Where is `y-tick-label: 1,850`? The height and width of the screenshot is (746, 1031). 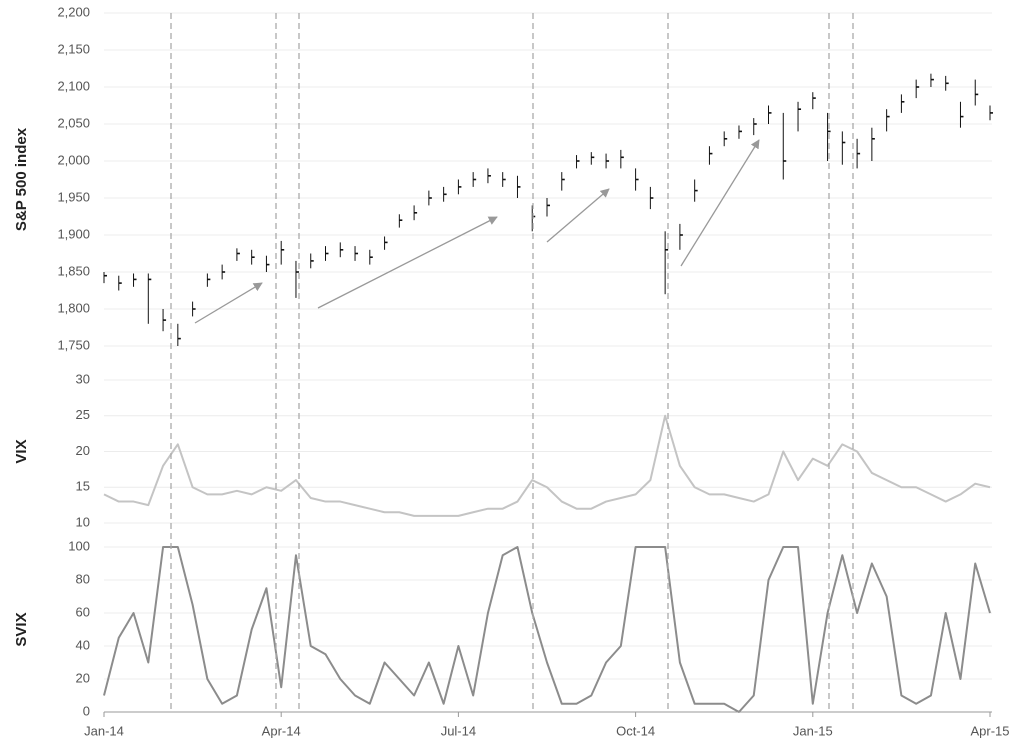 y-tick-label: 1,850 is located at coordinates (73, 270).